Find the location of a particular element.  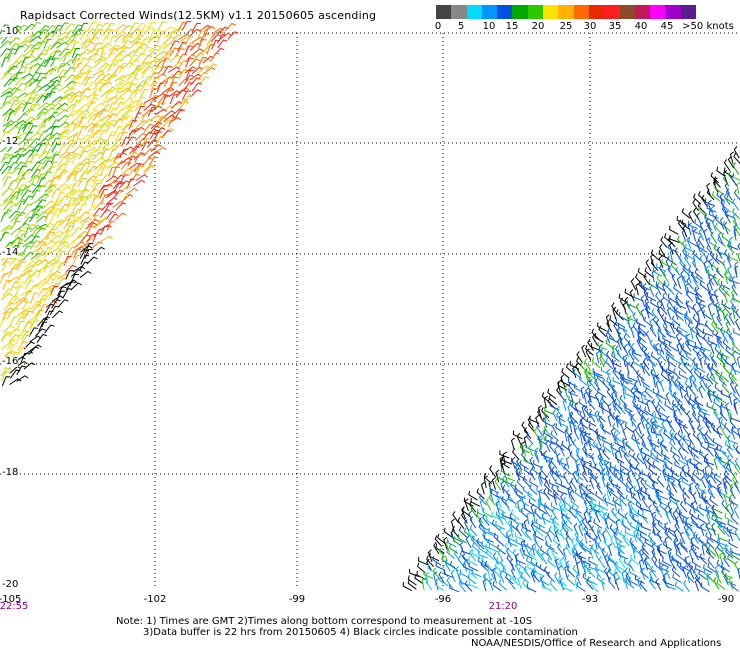

lat-label-20: -20 is located at coordinates (10, 584).